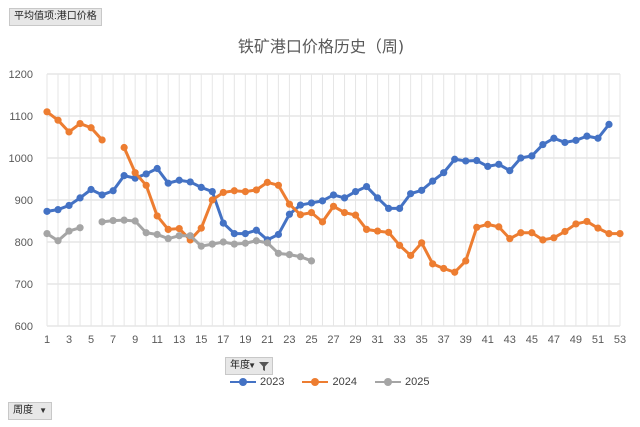 Image resolution: width=640 pixels, height=427 pixels. I want to click on x-tick-label: 3, so click(69, 340).